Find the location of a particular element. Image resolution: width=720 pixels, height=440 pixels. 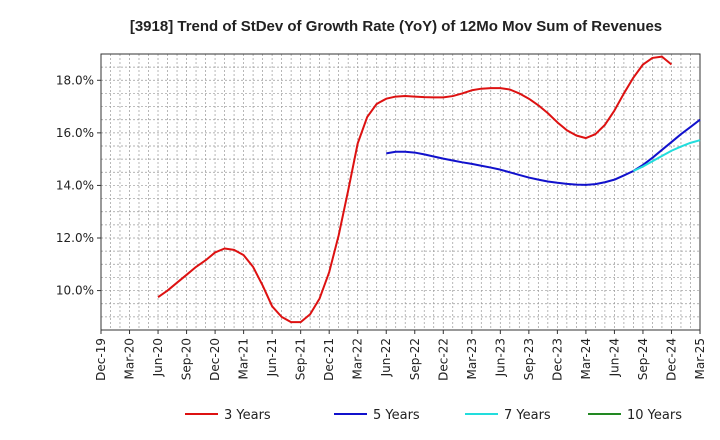

x-tick-label: Mar-23 is located at coordinates (472, 358).